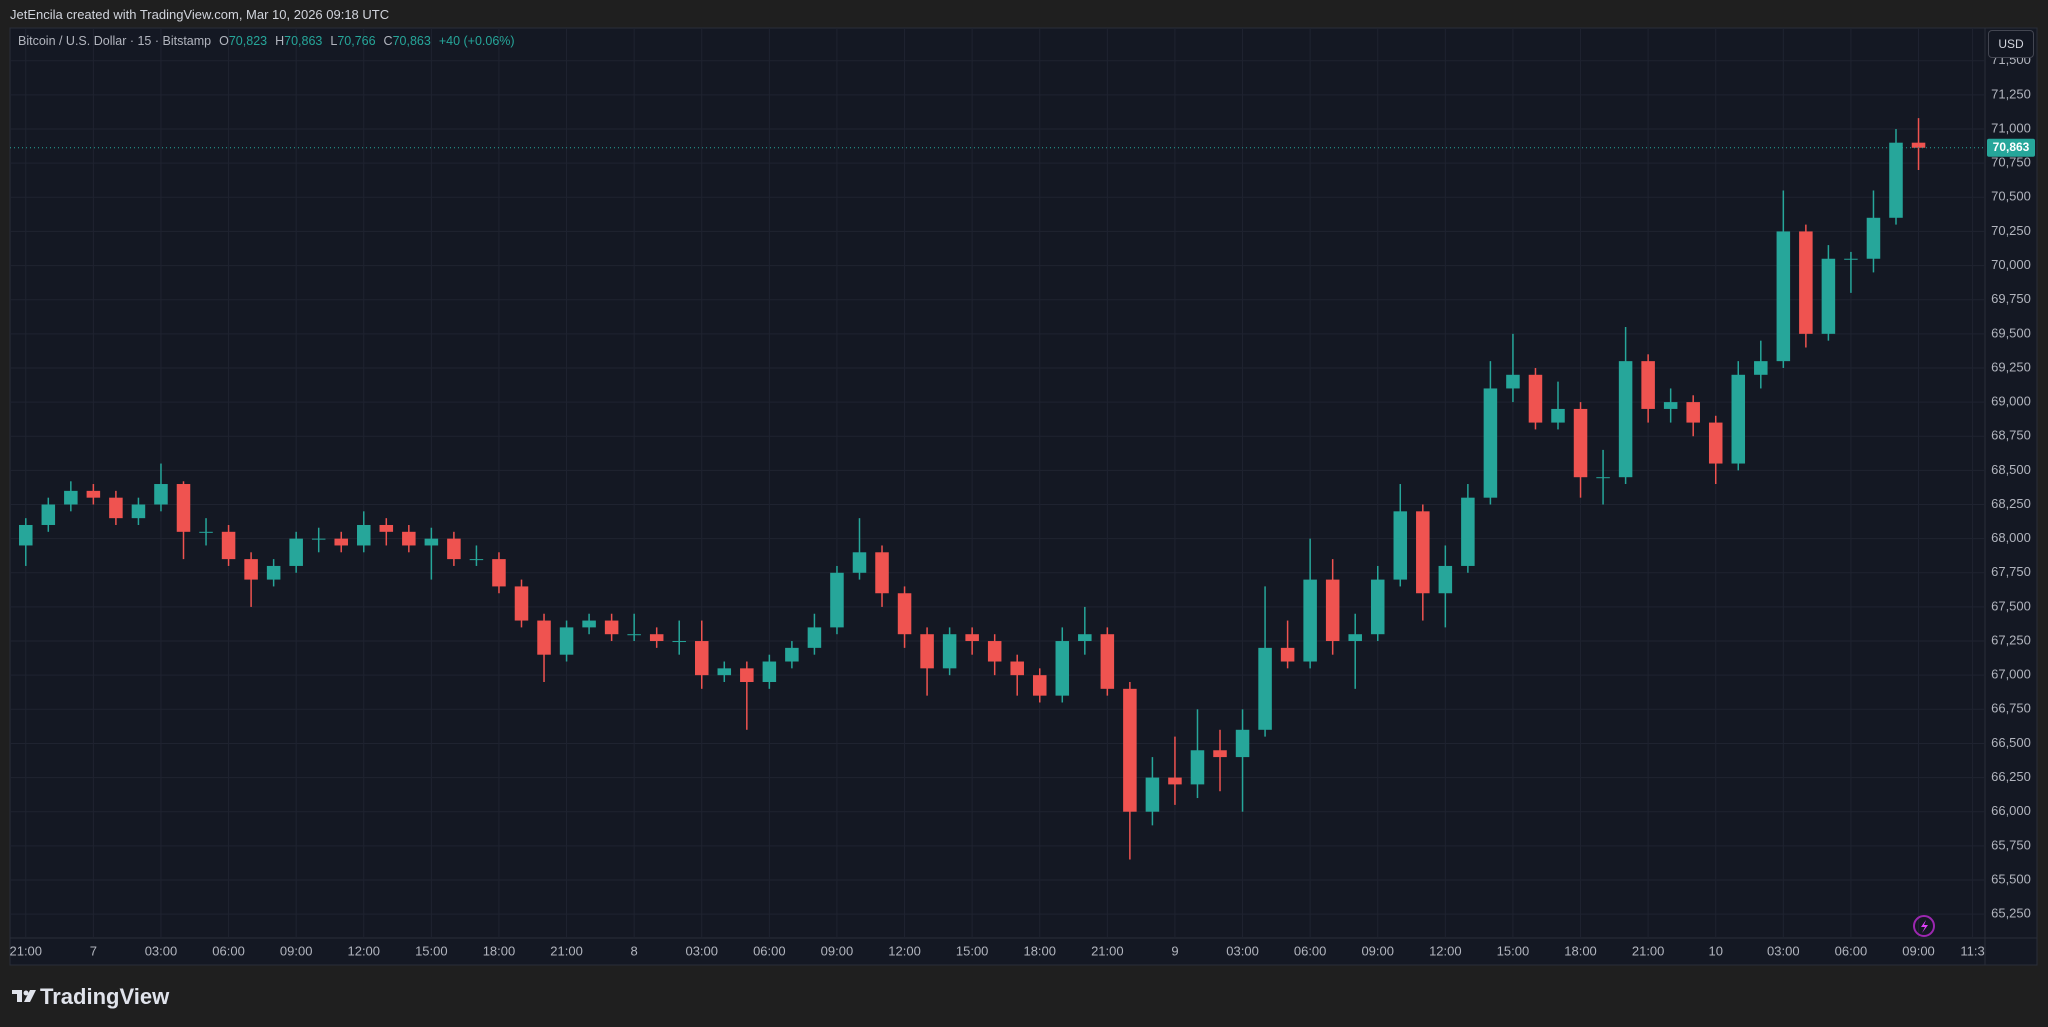 The height and width of the screenshot is (1027, 2048). Describe the element at coordinates (2011, 674) in the screenshot. I see `y-tick-label: 67,000` at that location.